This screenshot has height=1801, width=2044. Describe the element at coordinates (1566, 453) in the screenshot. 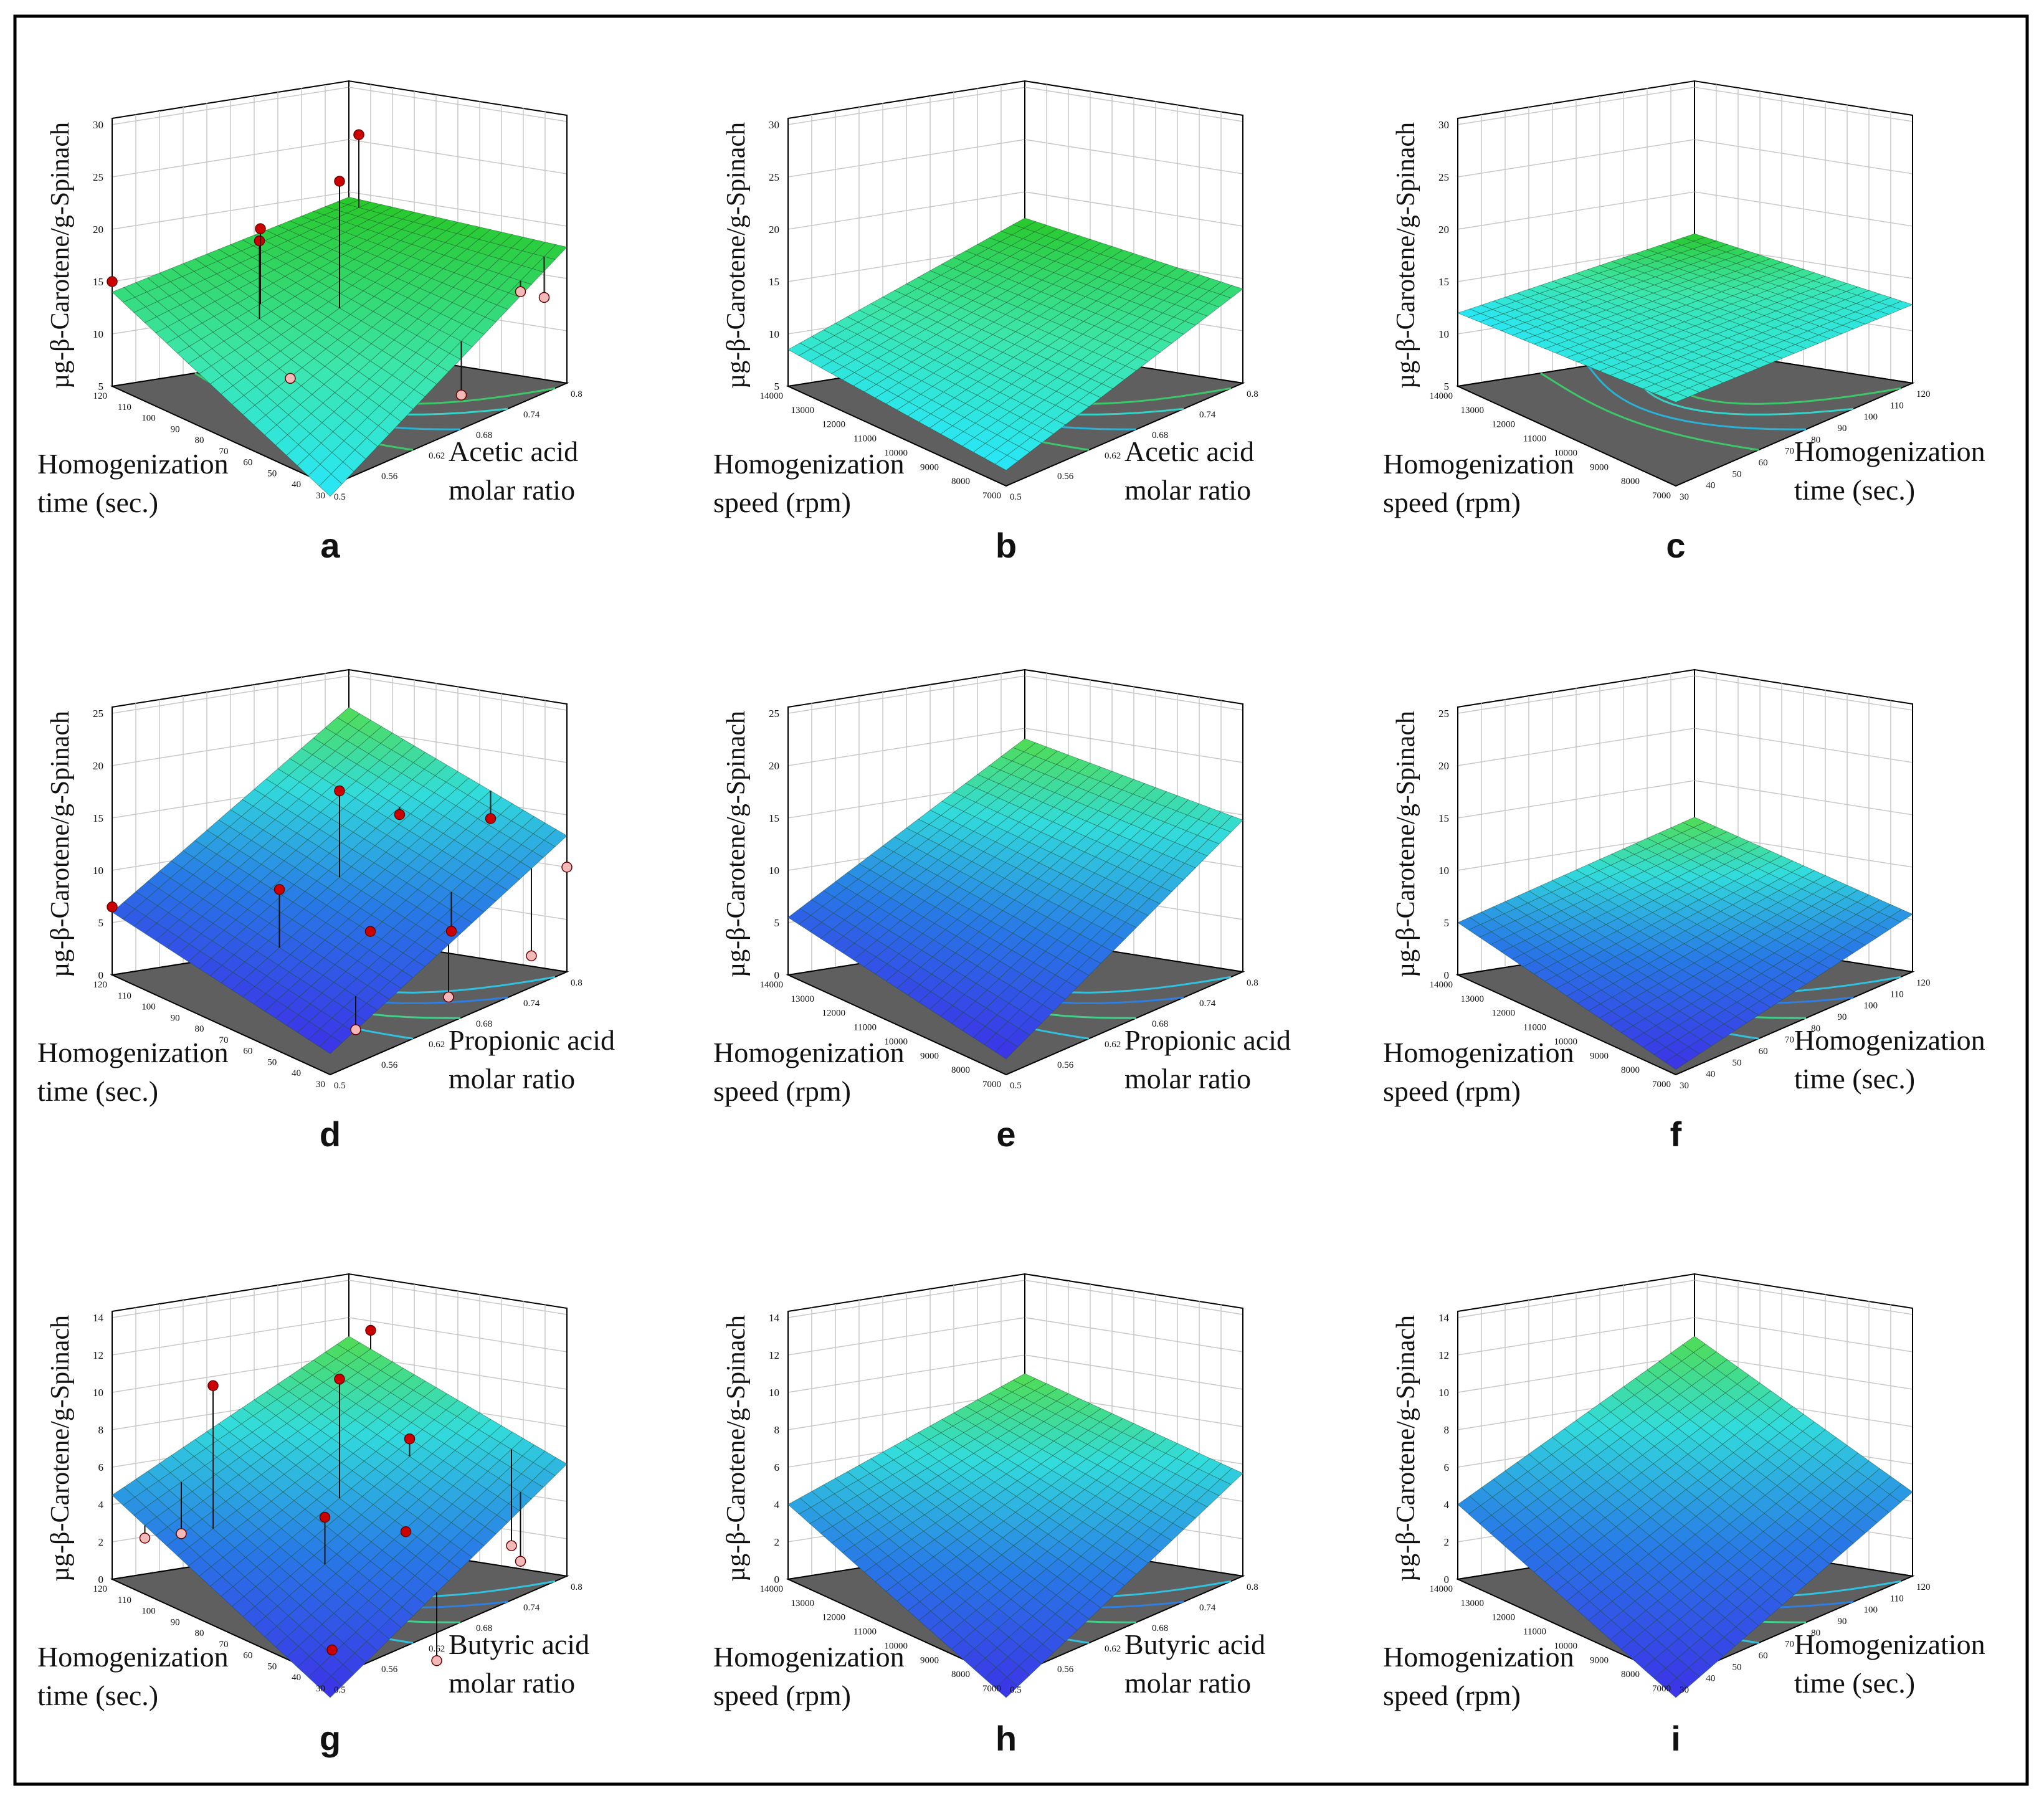

I see `left-axis-tick-label: 10000` at that location.